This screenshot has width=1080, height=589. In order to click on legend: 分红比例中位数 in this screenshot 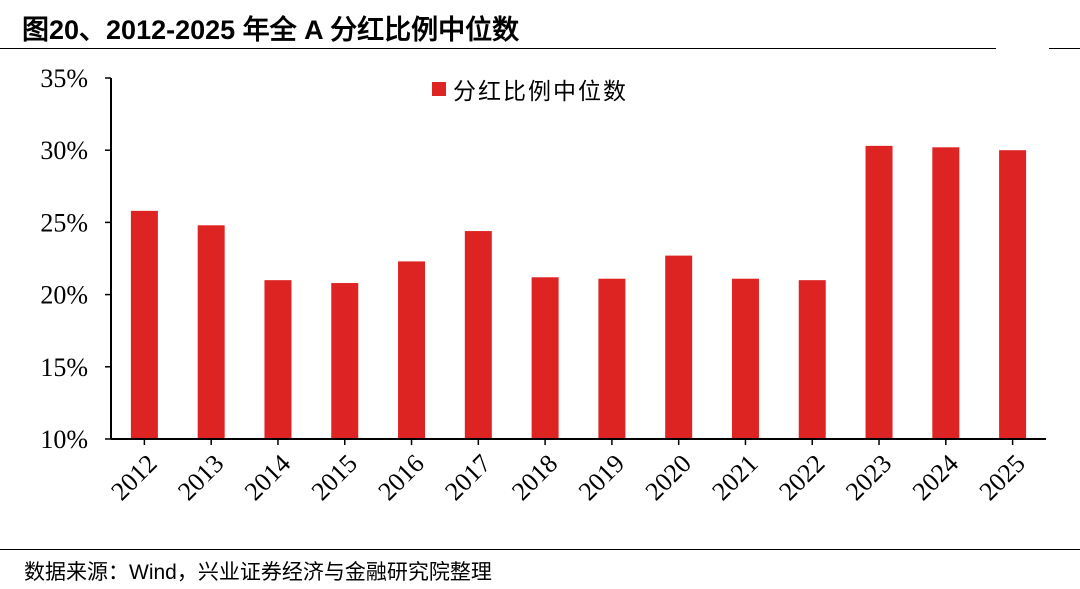, I will do `click(530, 92)`.